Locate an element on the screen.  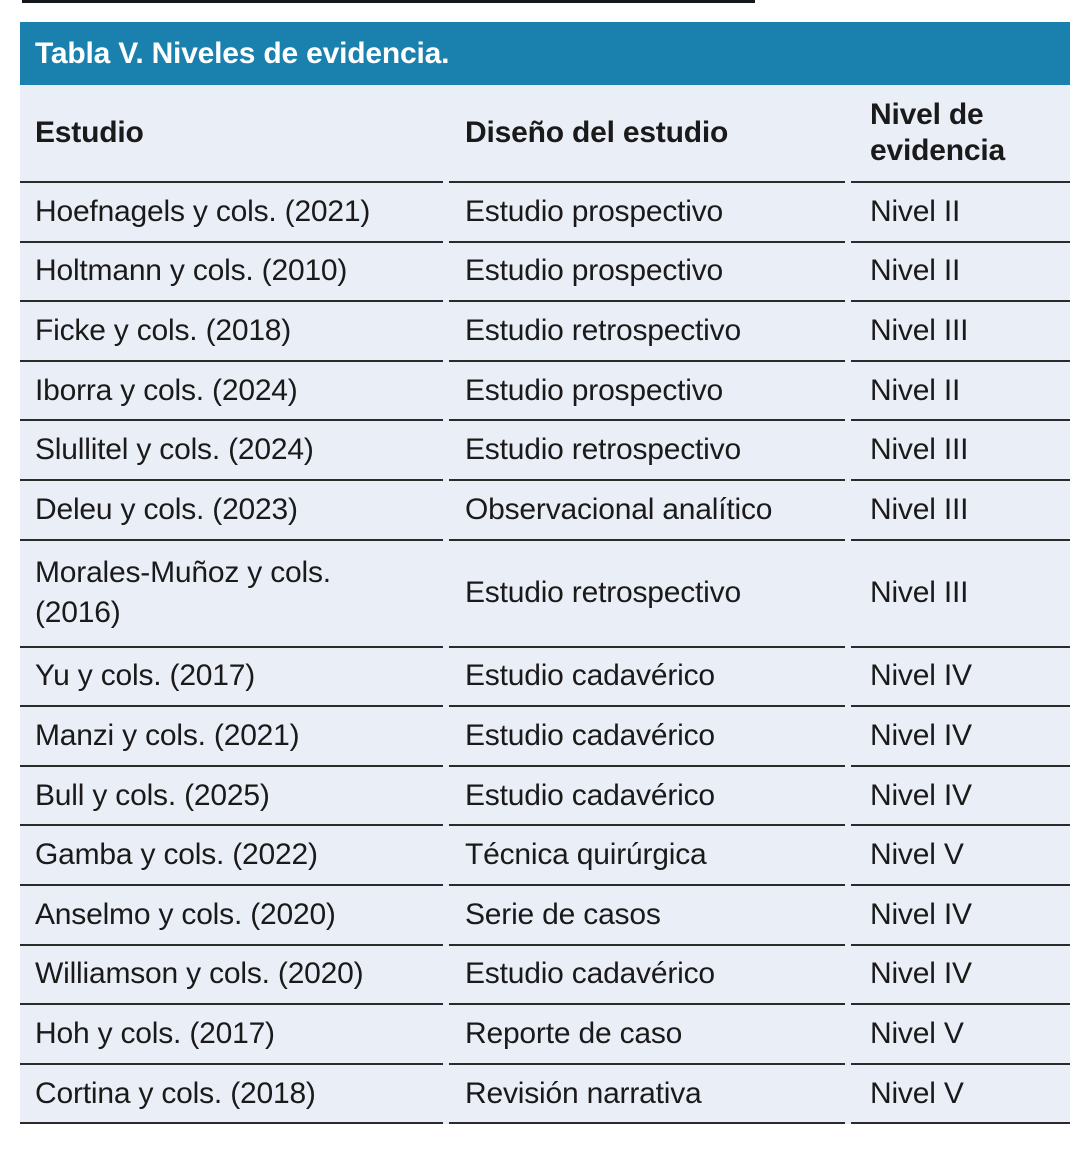
study-cell: Deleu y cols. (2023) is located at coordinates (231, 511).